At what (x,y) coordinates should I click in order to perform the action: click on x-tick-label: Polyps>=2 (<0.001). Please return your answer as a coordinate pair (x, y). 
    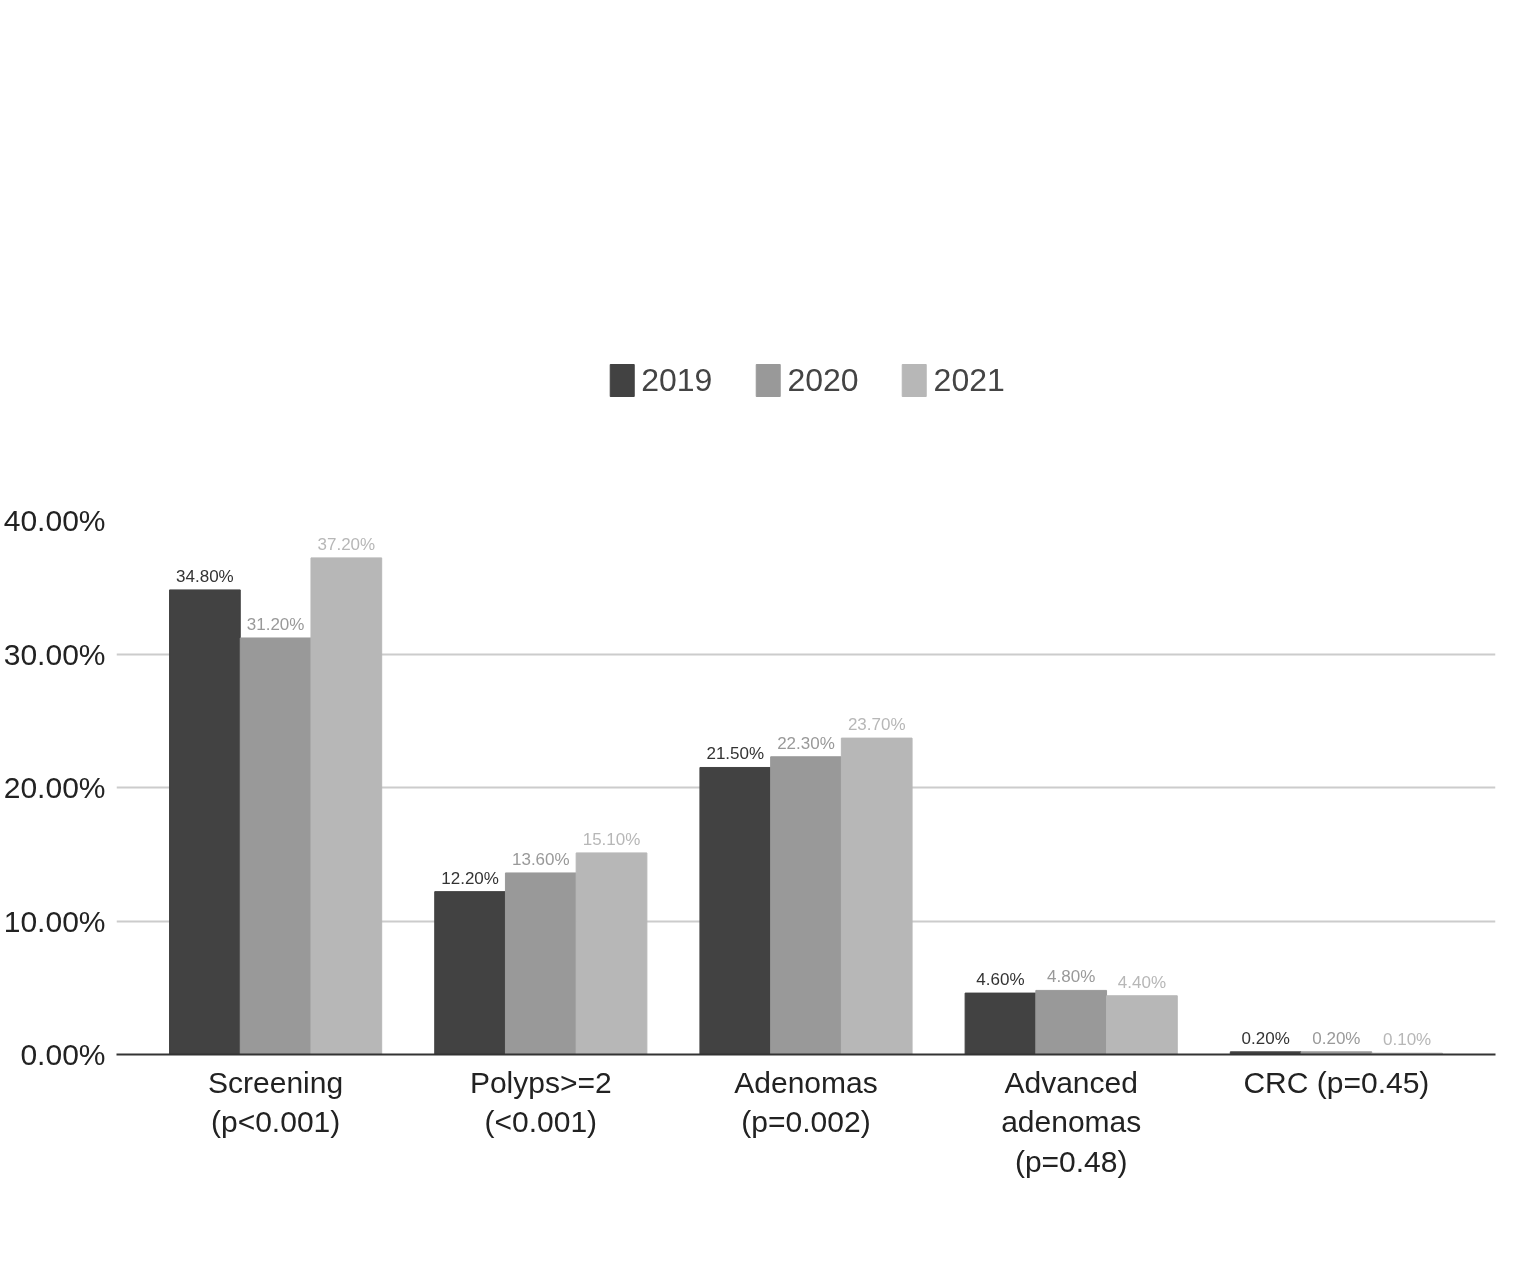
    Looking at the image, I should click on (540, 1102).